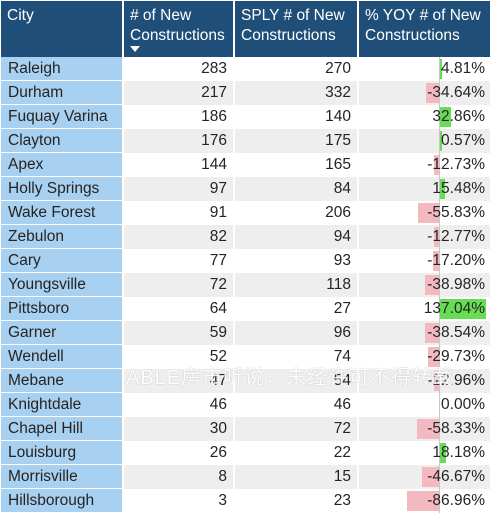 This screenshot has width=492, height=517. I want to click on yoy-cell: 4.81%, so click(424, 69).